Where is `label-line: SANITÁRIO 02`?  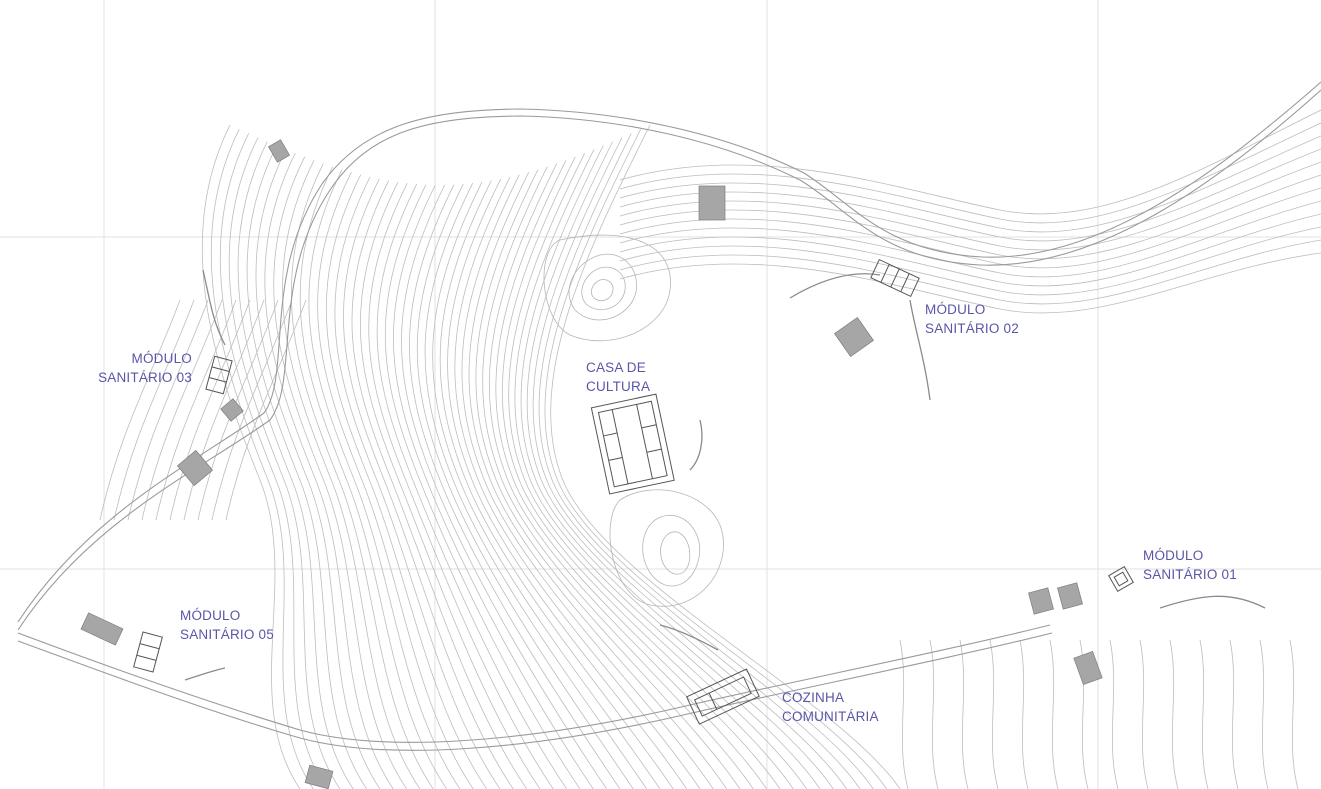
label-line: SANITÁRIO 02 is located at coordinates (972, 328).